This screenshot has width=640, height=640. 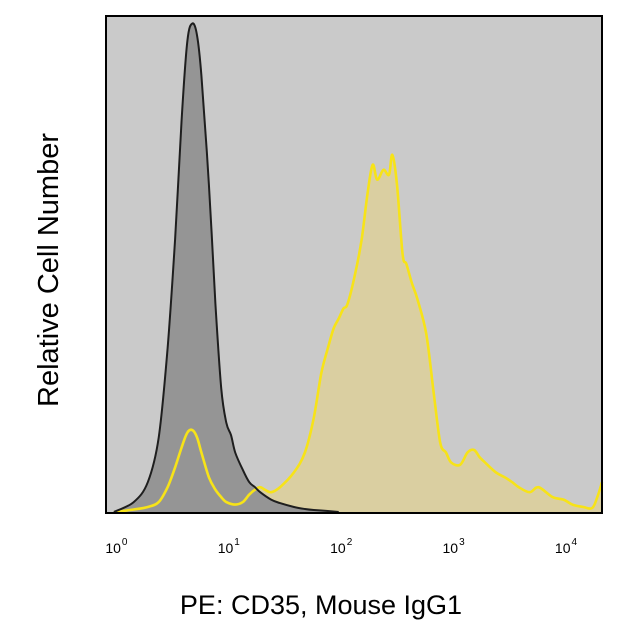 I want to click on x-tick-label-10000: 10 4, so click(x=566, y=546).